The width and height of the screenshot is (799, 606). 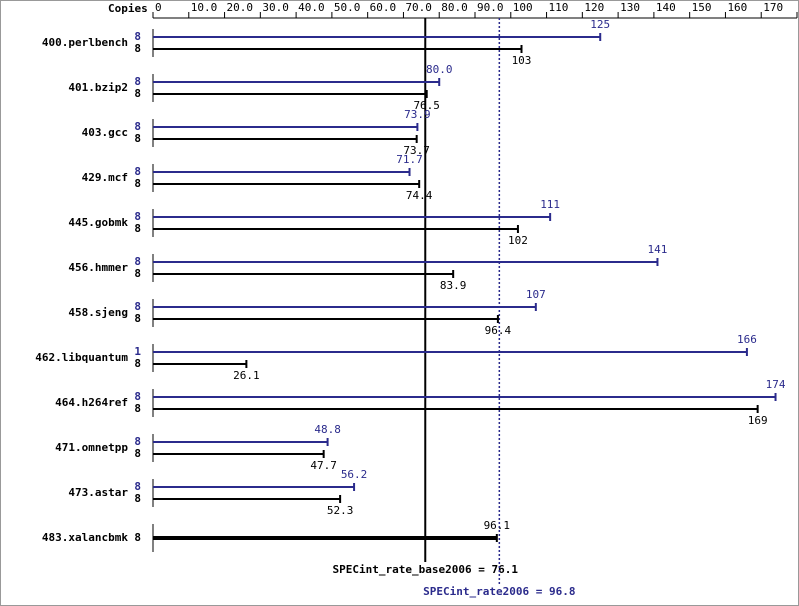 What do you see at coordinates (128, 8) in the screenshot?
I see `copies-label: Copies` at bounding box center [128, 8].